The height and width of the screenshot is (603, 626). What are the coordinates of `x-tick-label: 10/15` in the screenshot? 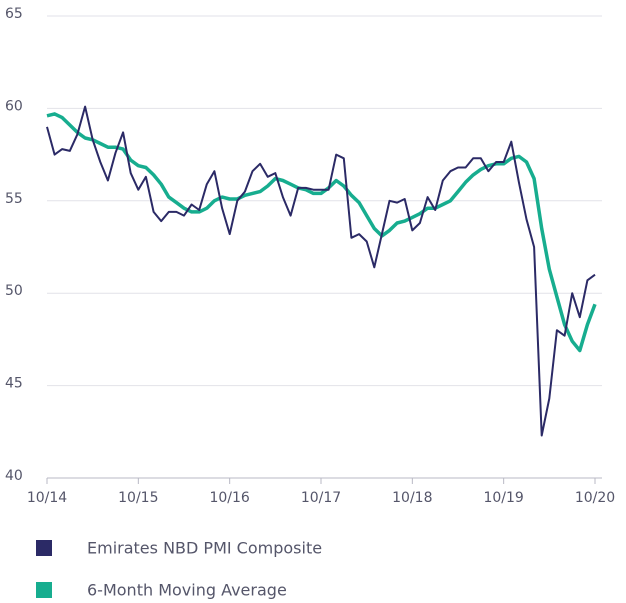 It's located at (138, 498).